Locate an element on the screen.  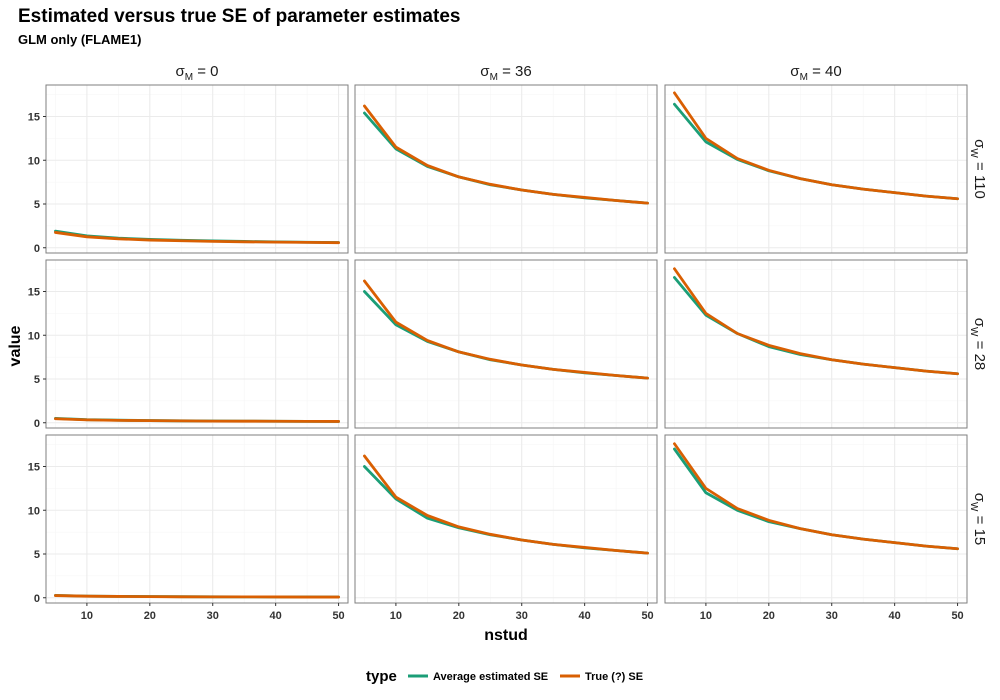
panel-r0-c2 is located at coordinates (816, 169).